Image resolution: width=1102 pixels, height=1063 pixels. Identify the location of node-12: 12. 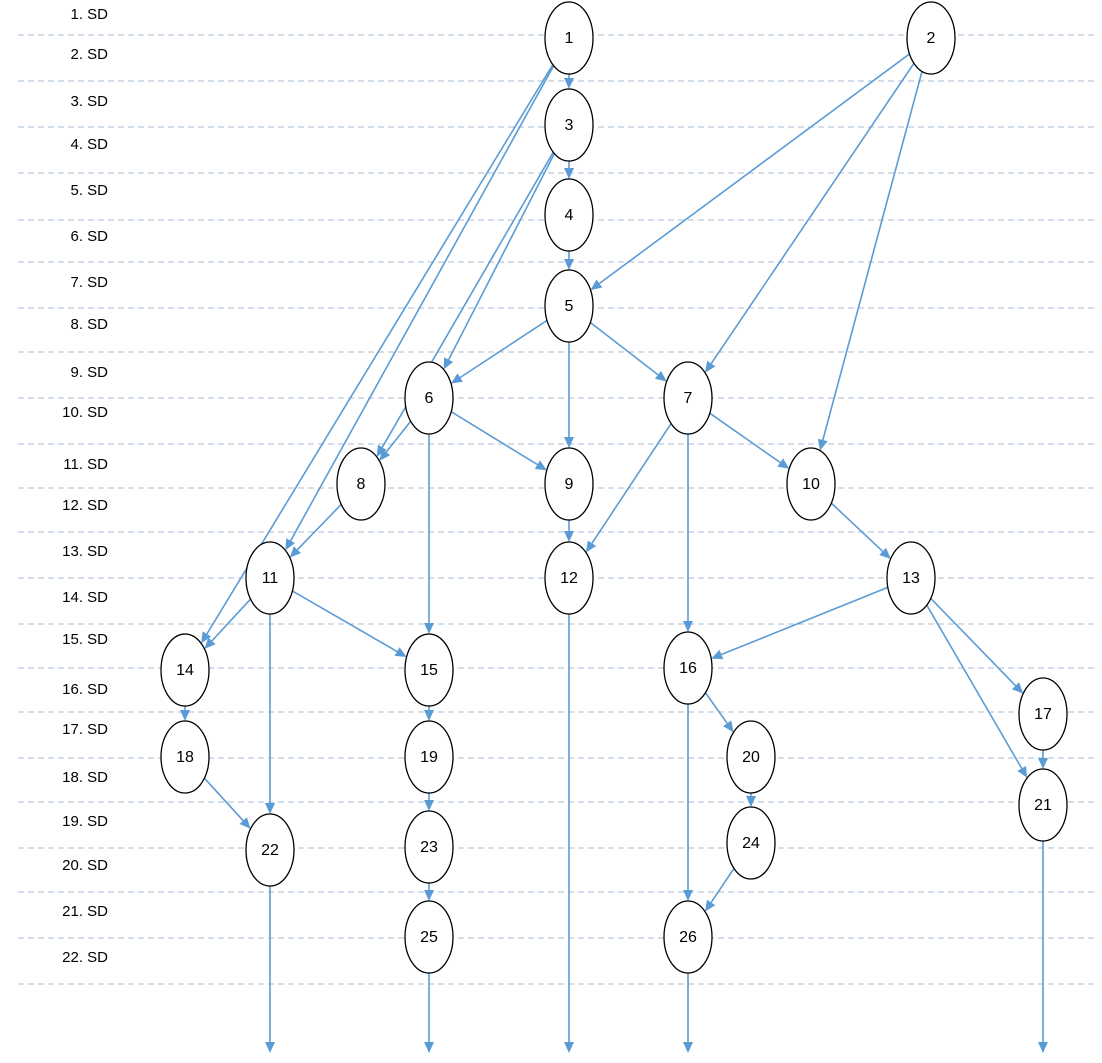
(569, 578).